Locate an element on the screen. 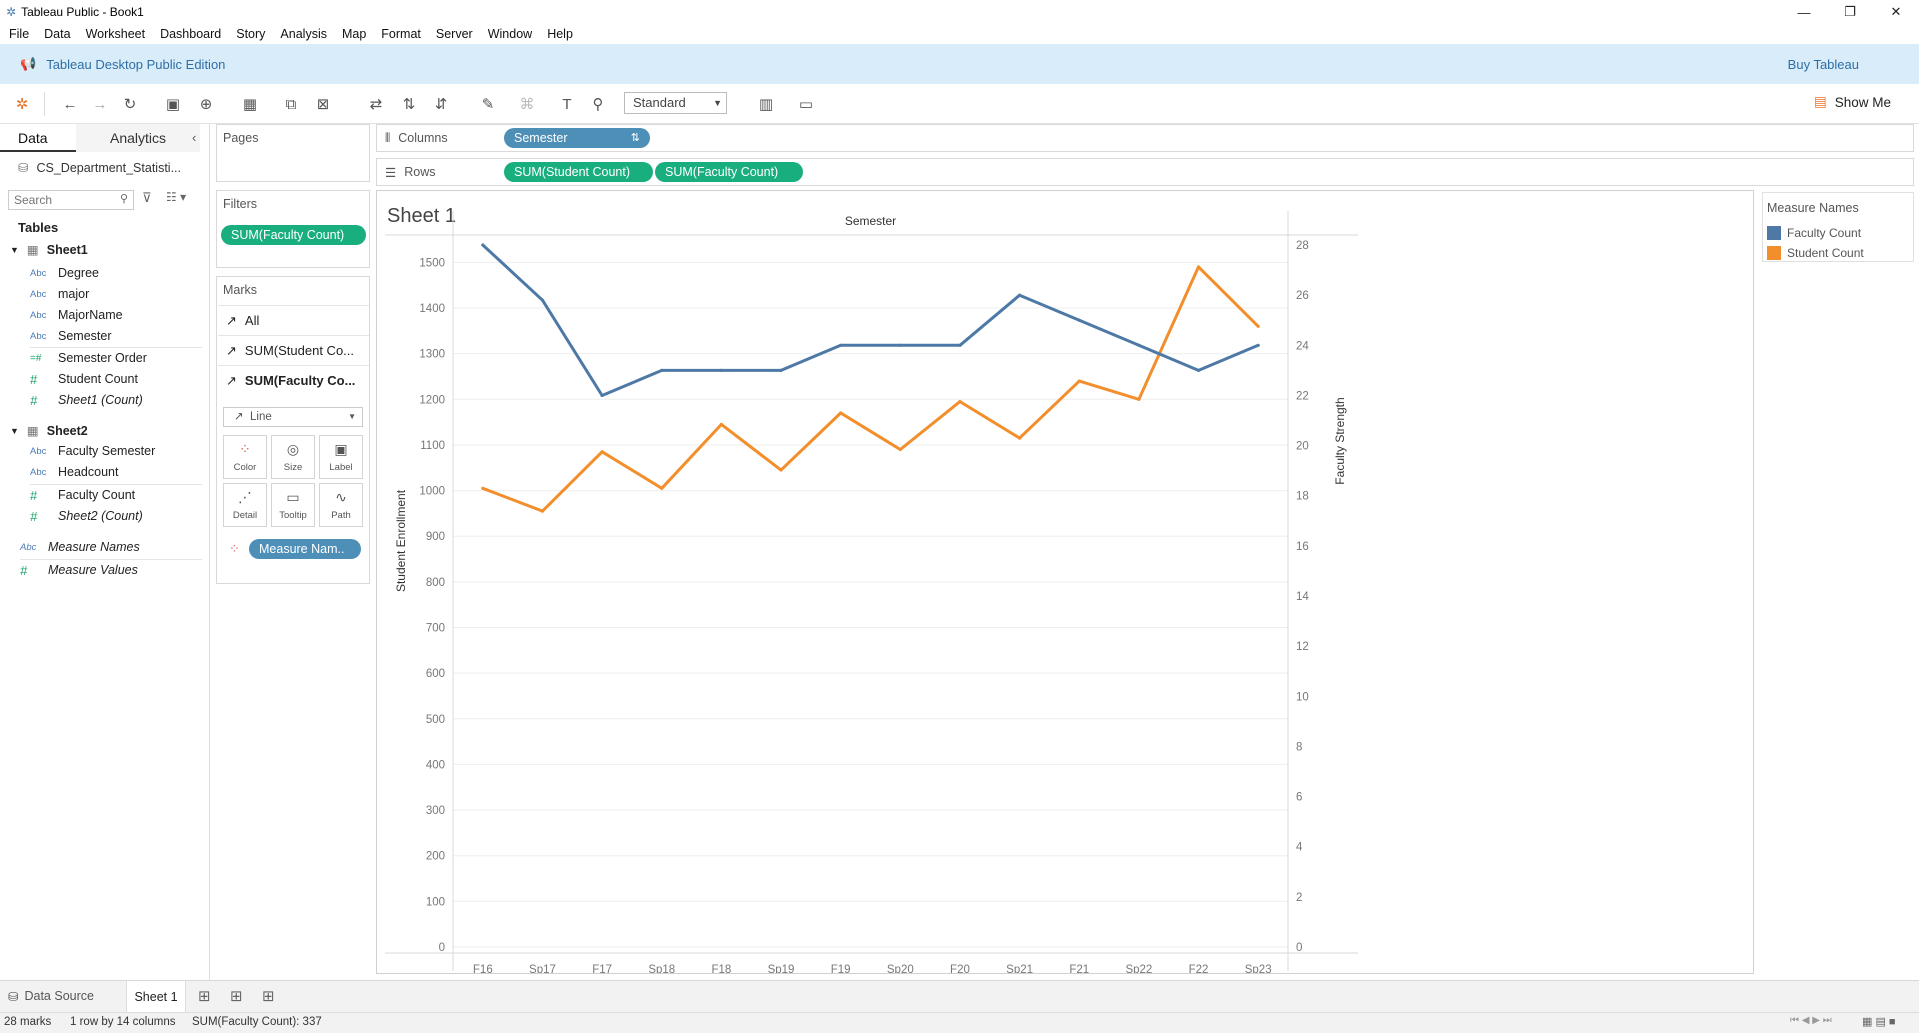 The width and height of the screenshot is (1919, 1033). clear-sheet-icon: ⊠ is located at coordinates (323, 104).